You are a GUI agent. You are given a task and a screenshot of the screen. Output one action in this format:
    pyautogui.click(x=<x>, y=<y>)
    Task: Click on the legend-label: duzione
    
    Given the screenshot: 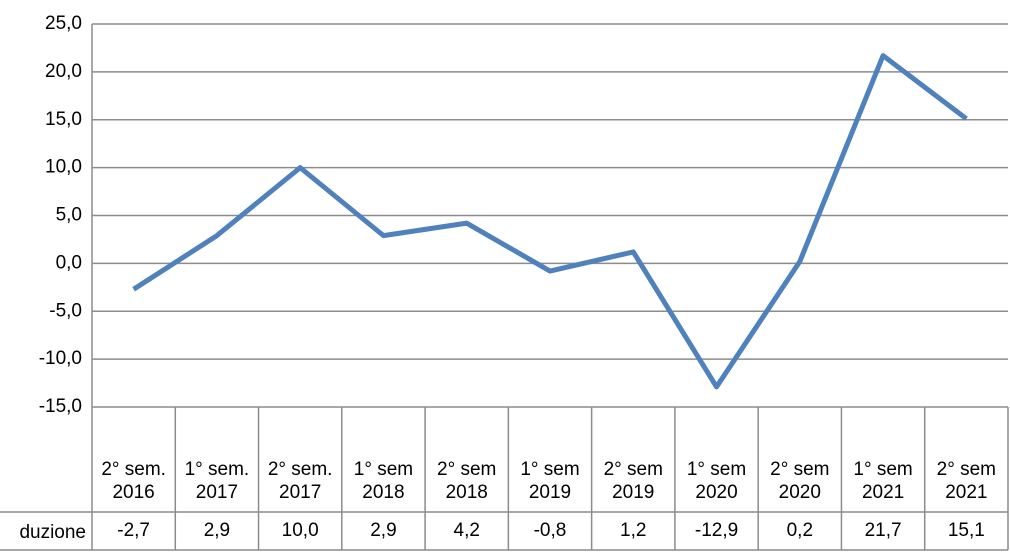 What is the action you would take?
    pyautogui.click(x=52, y=532)
    